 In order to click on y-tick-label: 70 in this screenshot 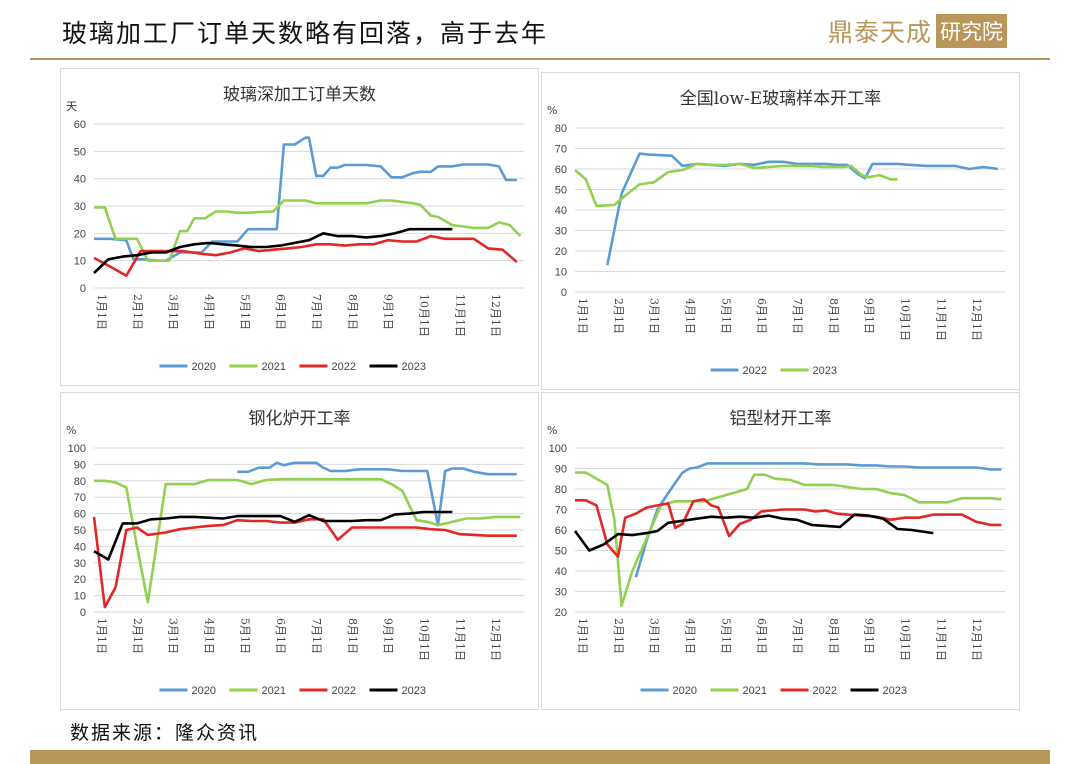, I will do `click(561, 511)`.